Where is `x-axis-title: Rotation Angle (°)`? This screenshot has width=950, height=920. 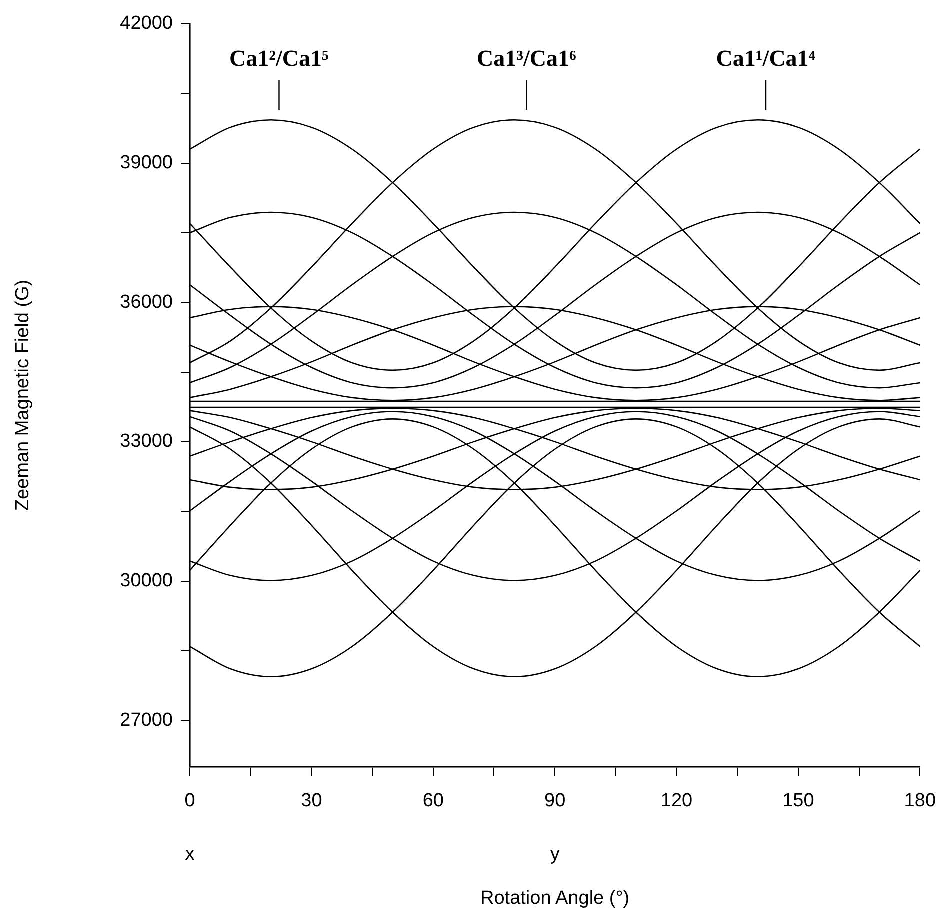 x-axis-title: Rotation Angle (°) is located at coordinates (555, 898).